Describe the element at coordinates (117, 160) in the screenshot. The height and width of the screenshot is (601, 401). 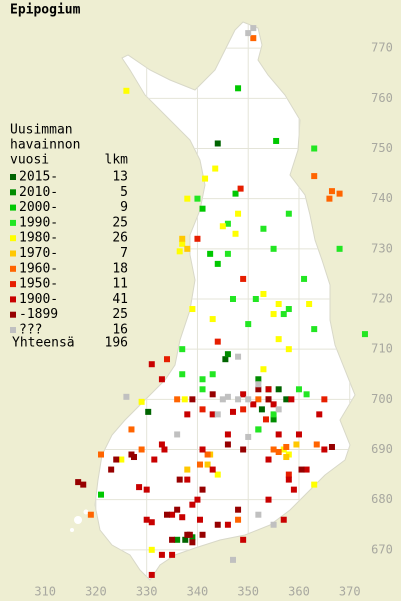
I see `count-header: lkm` at that location.